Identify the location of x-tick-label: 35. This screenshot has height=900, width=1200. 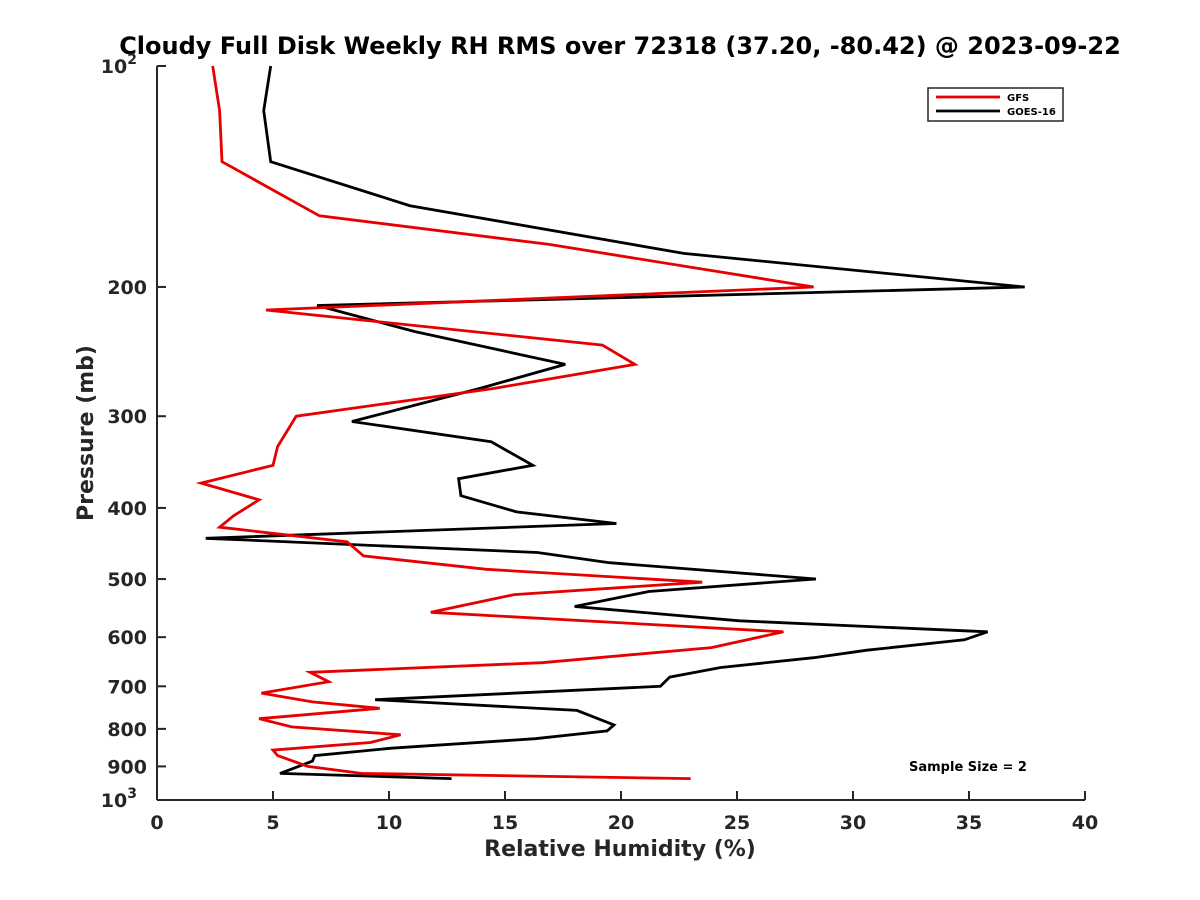
(969, 823).